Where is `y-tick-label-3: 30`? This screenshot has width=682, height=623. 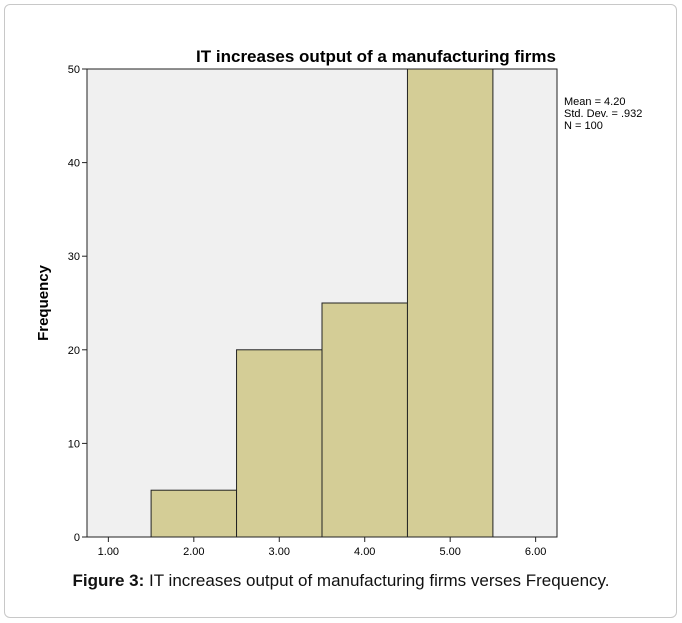
y-tick-label-3: 30 is located at coordinates (74, 257).